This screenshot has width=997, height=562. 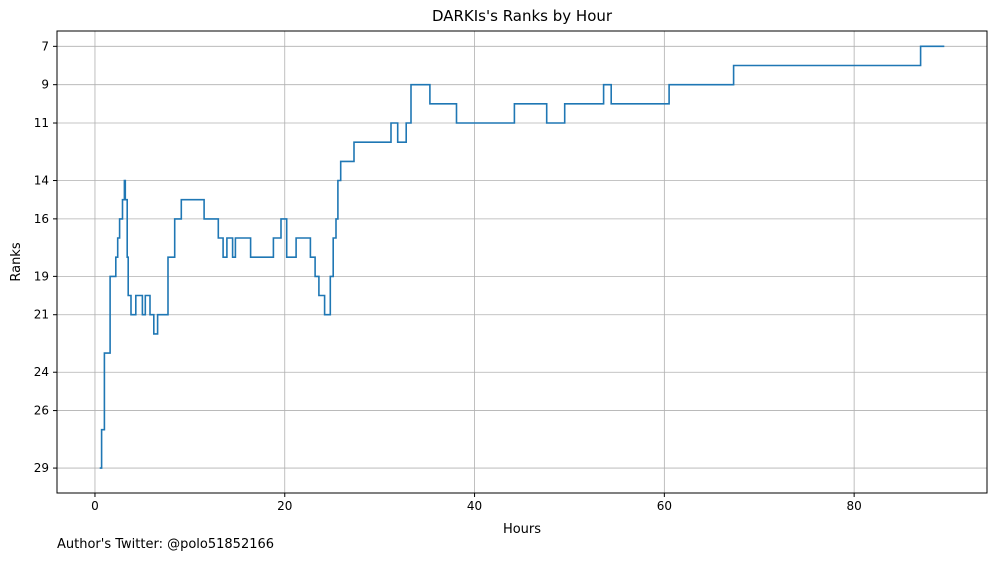 I want to click on y-tick-label: 24, so click(x=41, y=372).